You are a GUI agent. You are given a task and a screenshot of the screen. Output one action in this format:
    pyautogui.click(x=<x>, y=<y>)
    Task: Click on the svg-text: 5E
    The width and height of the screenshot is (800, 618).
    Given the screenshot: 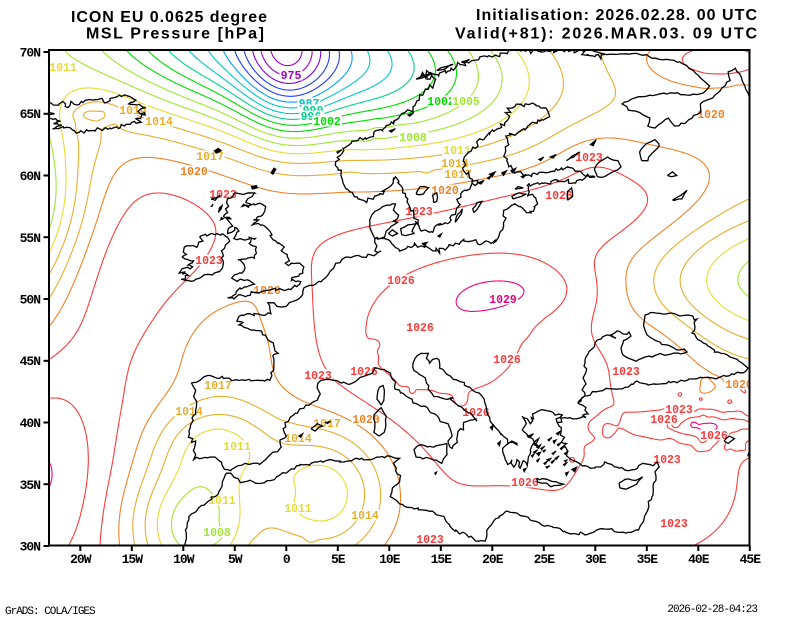 What is the action you would take?
    pyautogui.click(x=338, y=559)
    